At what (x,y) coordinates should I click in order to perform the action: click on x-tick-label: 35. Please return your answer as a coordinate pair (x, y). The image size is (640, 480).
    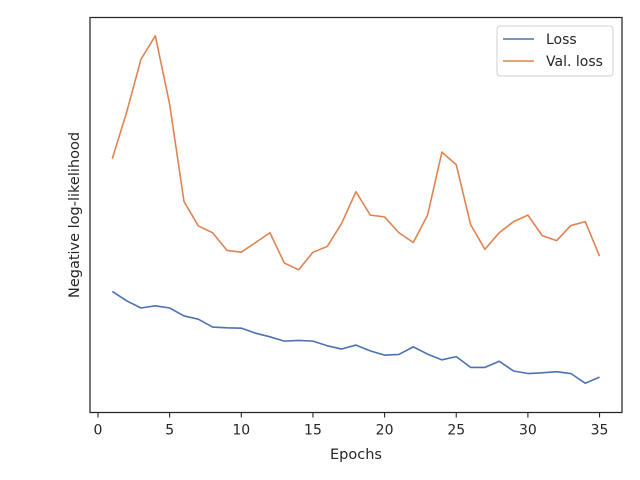
    Looking at the image, I should click on (600, 431).